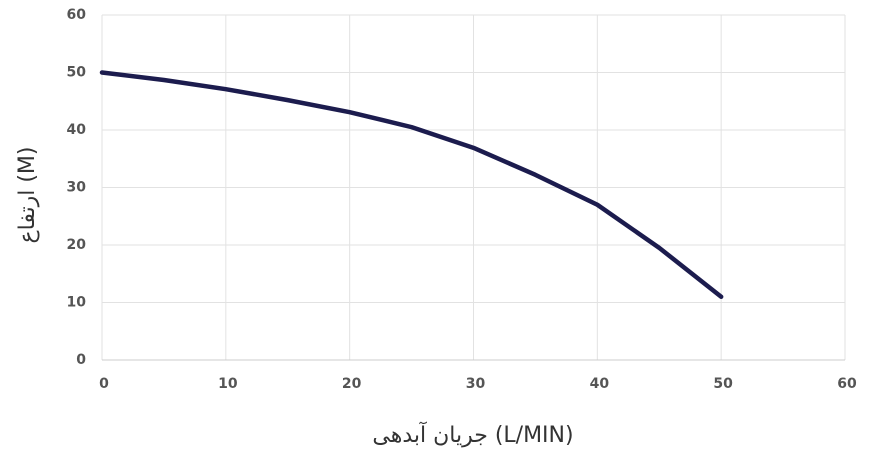  What do you see at coordinates (723, 384) in the screenshot?
I see `x-tick-label: 50` at bounding box center [723, 384].